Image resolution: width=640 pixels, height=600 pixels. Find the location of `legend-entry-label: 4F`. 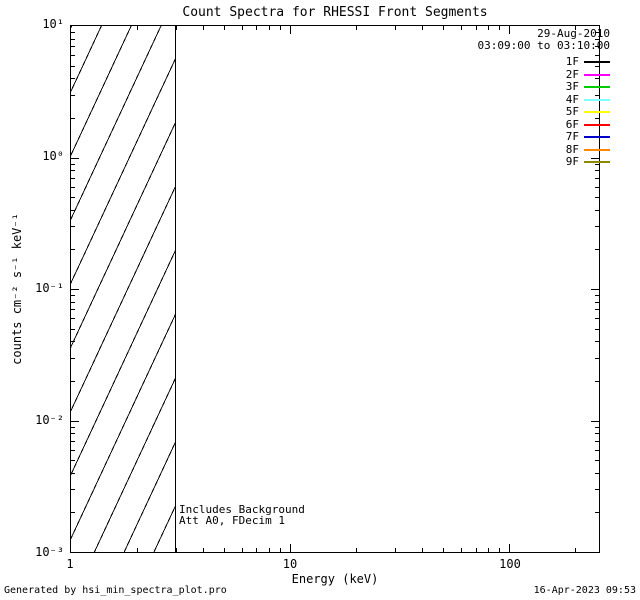

legend-entry-label: 4F is located at coordinates (572, 99).